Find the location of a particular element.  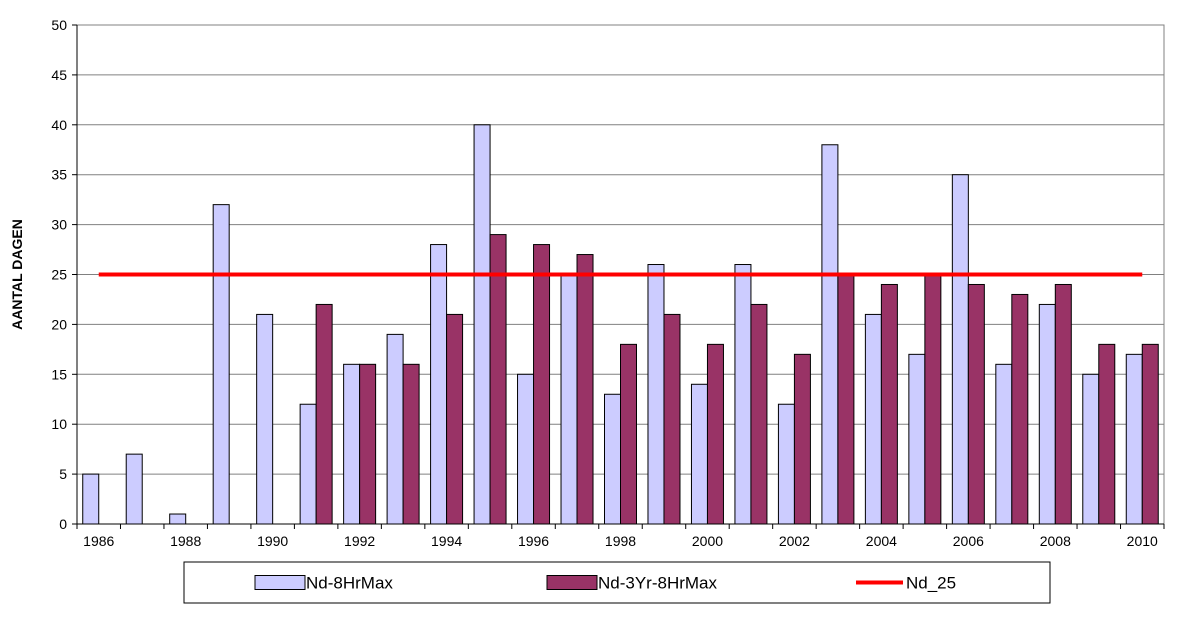

bar-nd-3yr-8hrmax-2006 is located at coordinates (976, 404).